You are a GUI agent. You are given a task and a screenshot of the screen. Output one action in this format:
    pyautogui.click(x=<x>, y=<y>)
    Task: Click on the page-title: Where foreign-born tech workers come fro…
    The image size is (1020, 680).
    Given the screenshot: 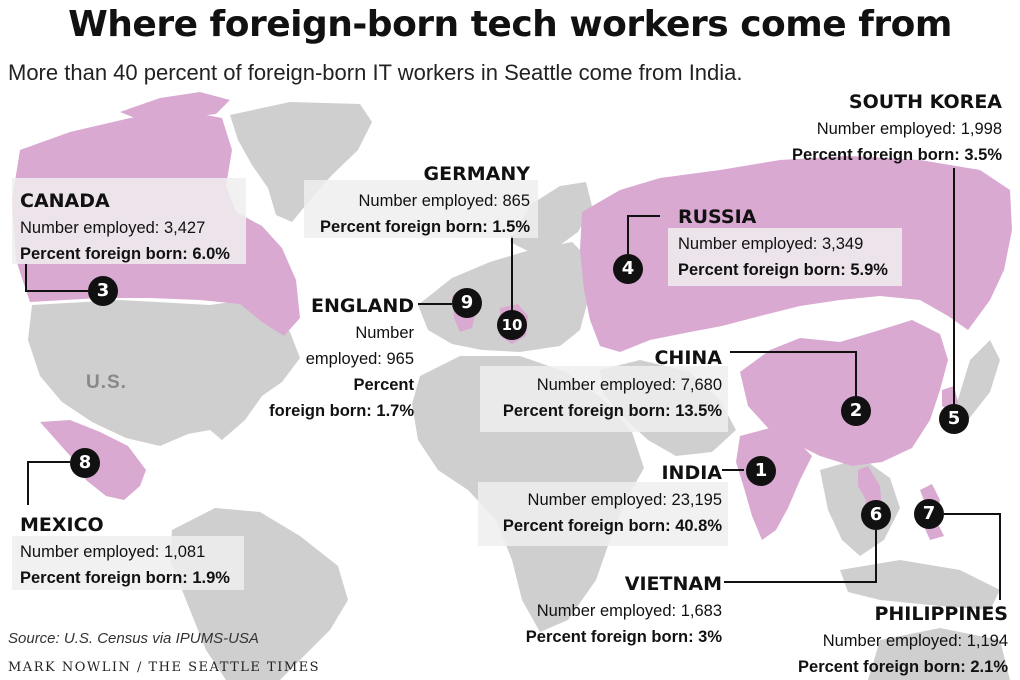 What is the action you would take?
    pyautogui.click(x=510, y=24)
    